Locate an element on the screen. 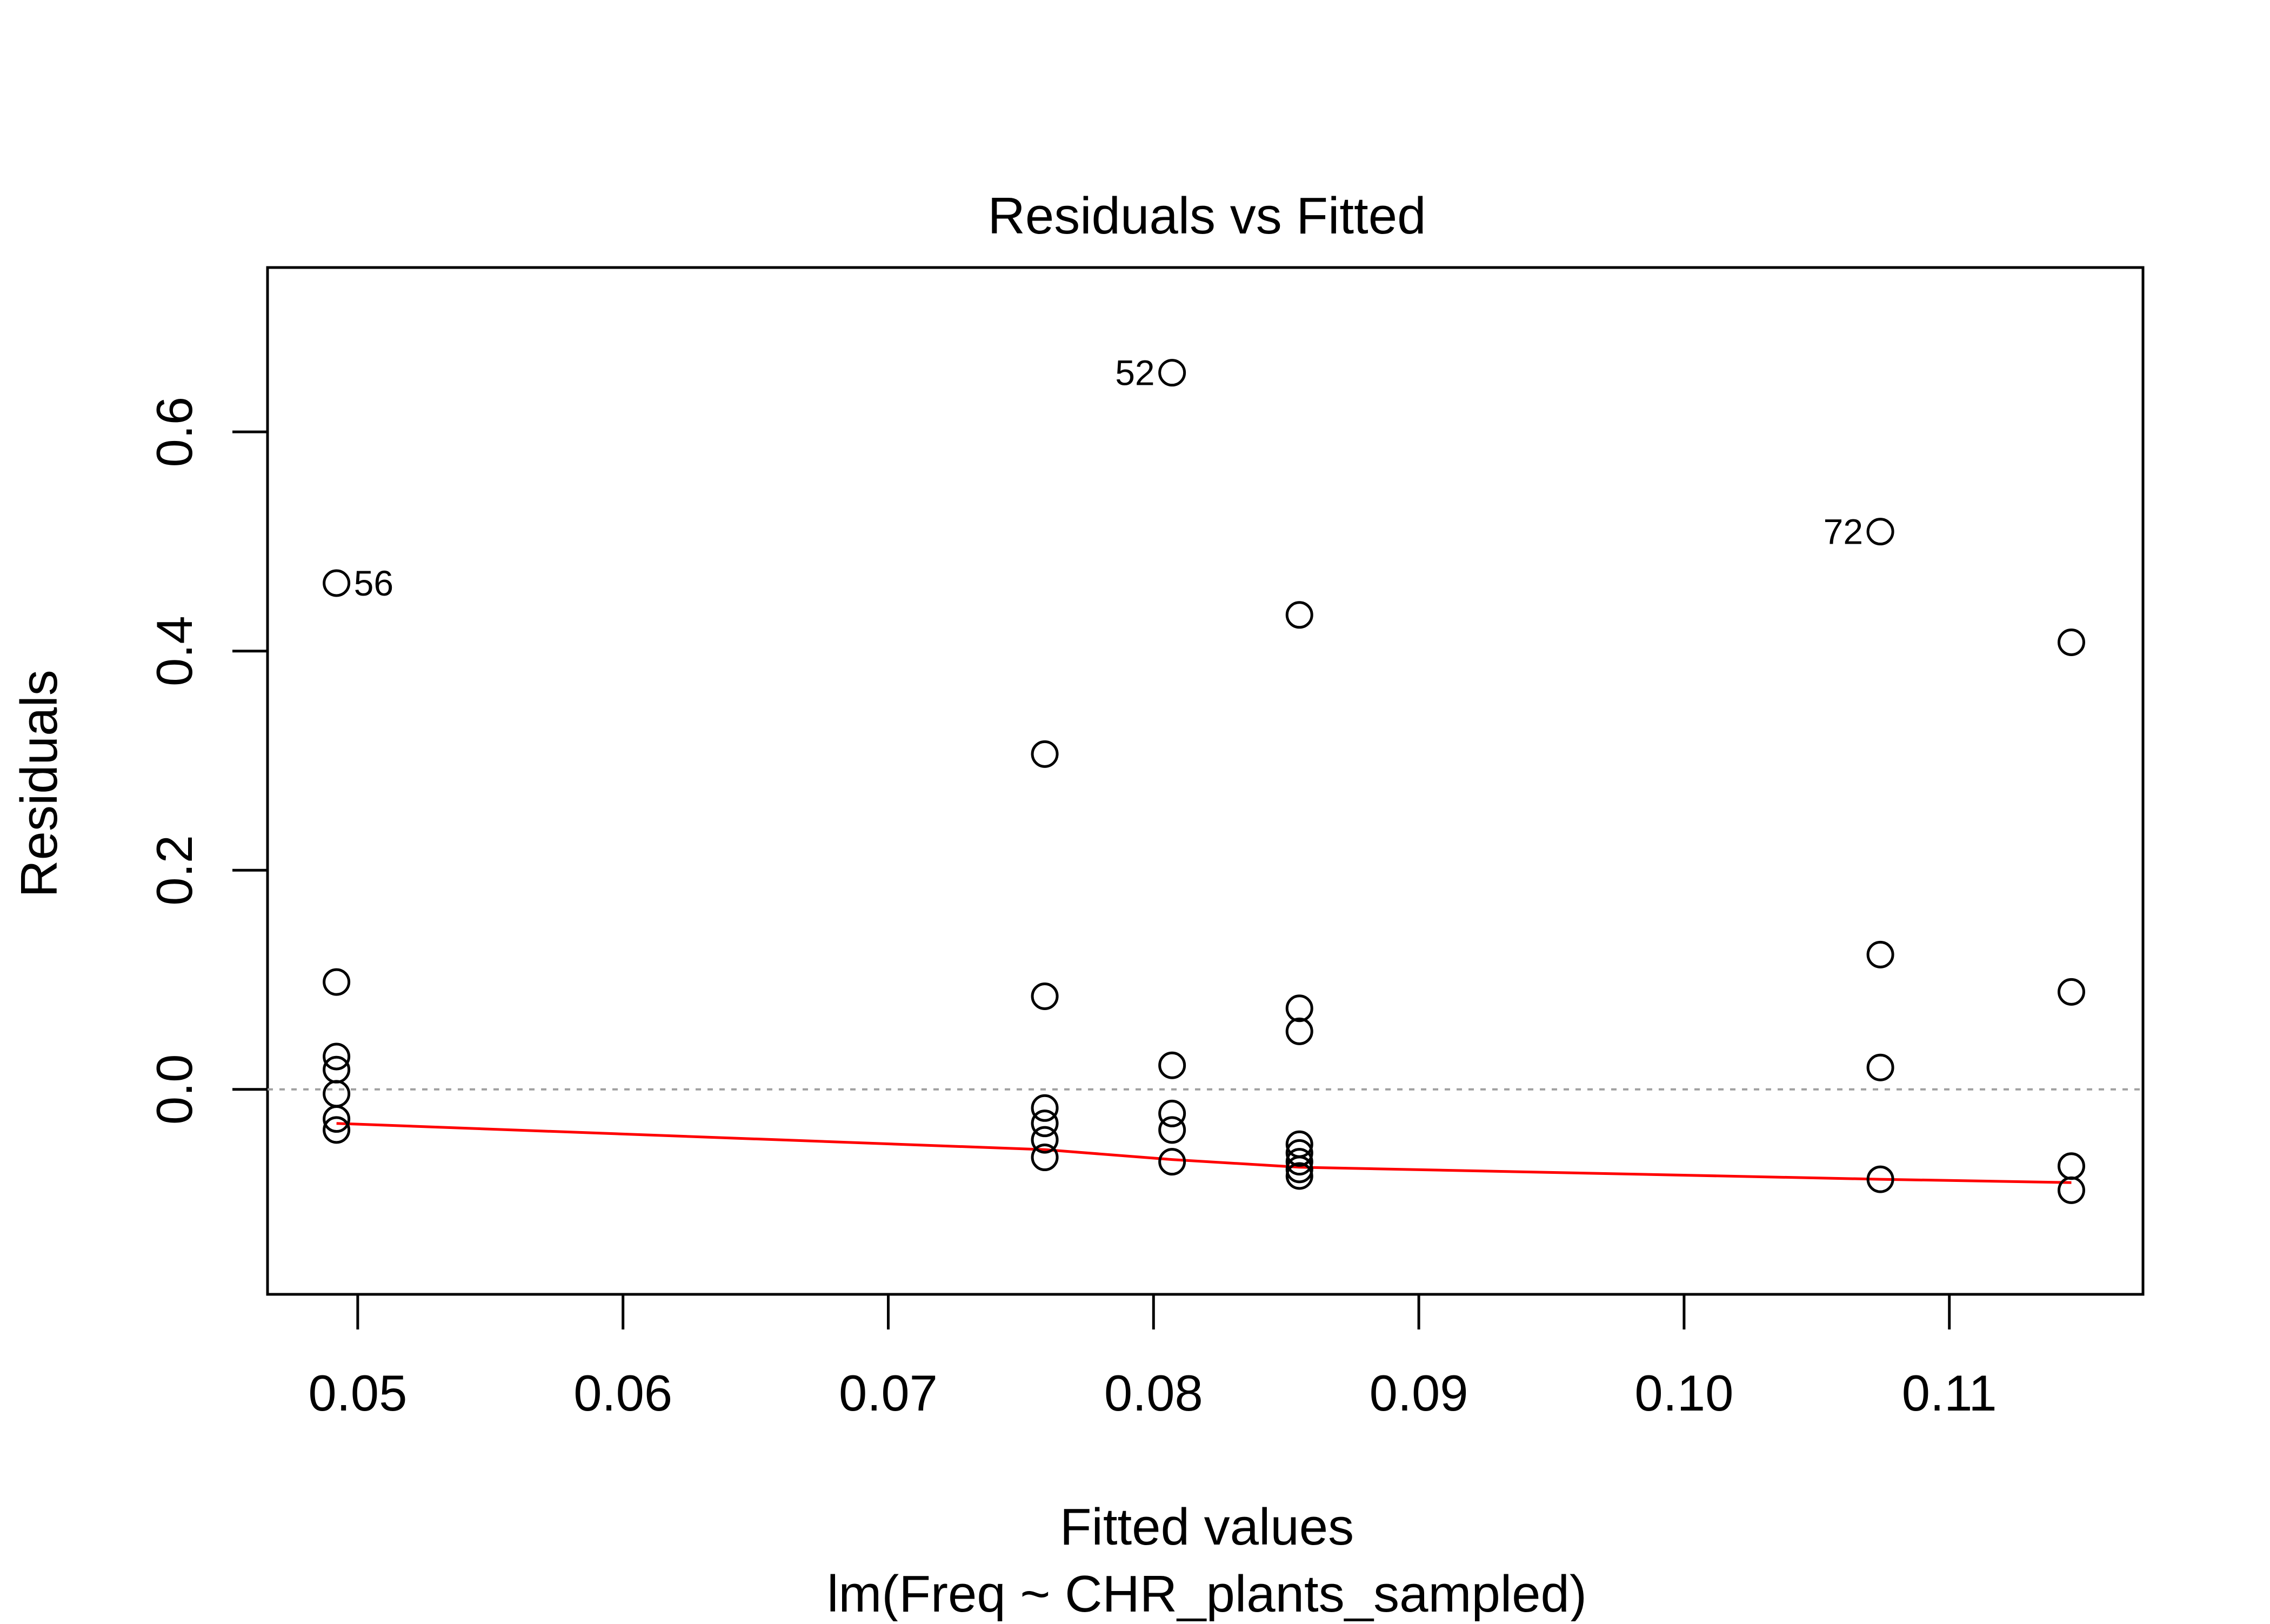 This screenshot has width=2270, height=1624. x-tick-label: 0.11 is located at coordinates (1949, 1393).